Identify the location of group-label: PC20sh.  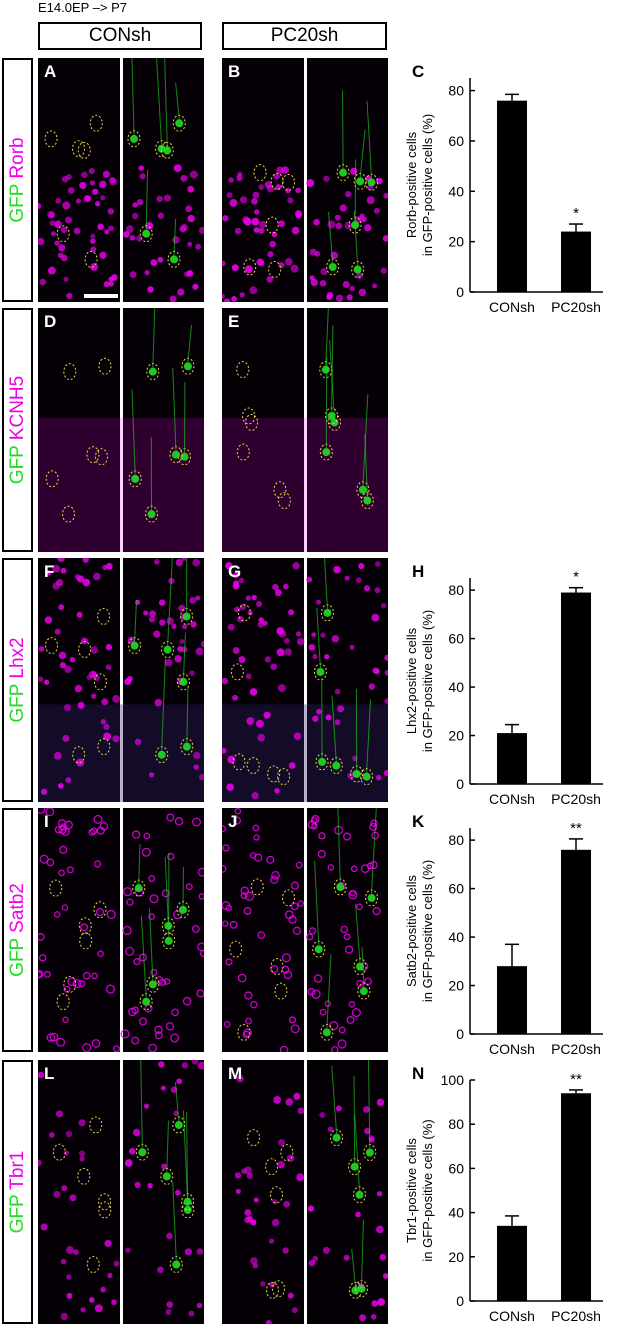
(304, 35).